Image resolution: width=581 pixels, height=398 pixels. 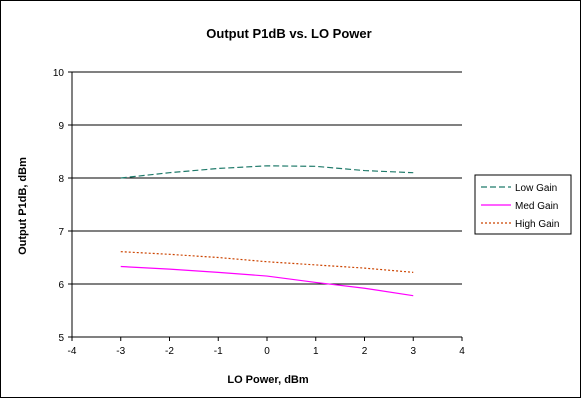 What do you see at coordinates (61, 338) in the screenshot?
I see `y-tick-label: 5` at bounding box center [61, 338].